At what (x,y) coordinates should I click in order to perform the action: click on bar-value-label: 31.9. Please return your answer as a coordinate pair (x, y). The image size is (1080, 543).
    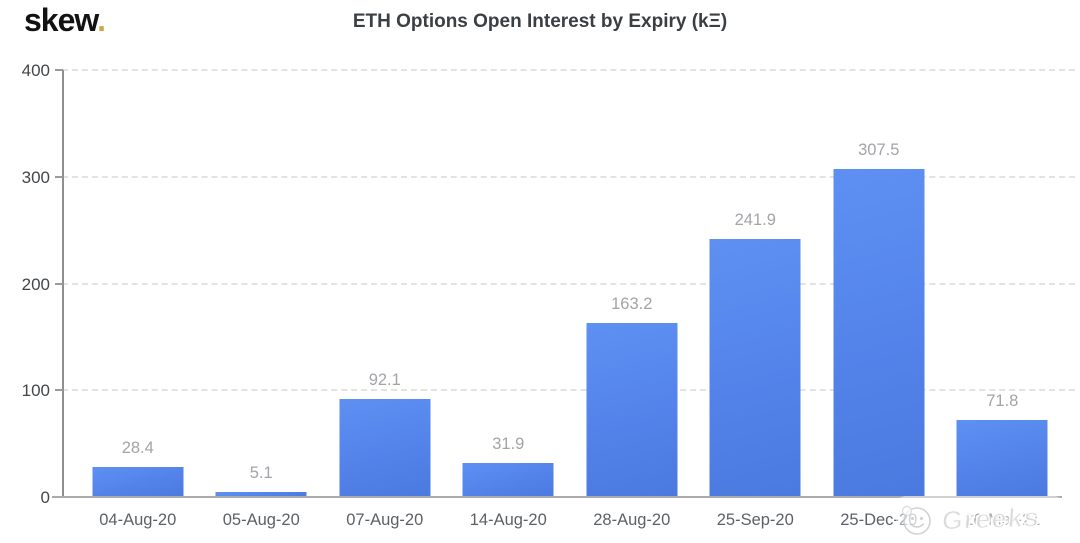
    Looking at the image, I should click on (508, 443).